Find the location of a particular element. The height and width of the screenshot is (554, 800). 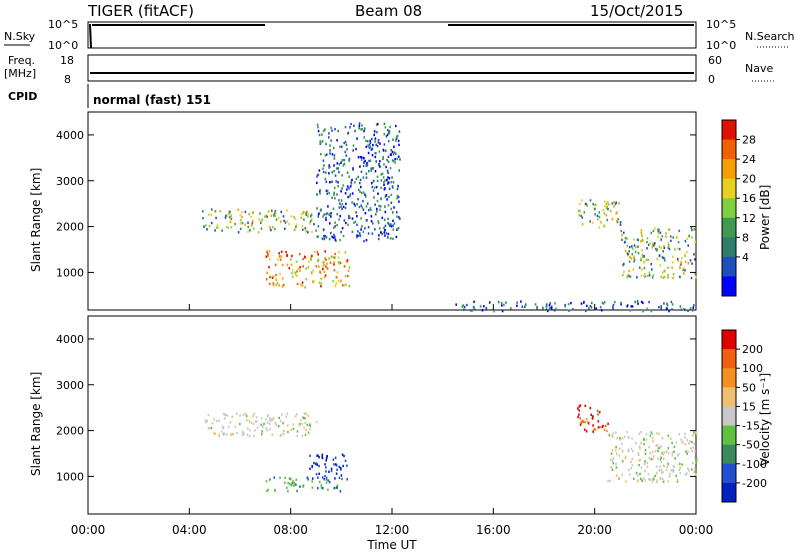

velocity-colorbar-swatch is located at coordinates (729, 473).